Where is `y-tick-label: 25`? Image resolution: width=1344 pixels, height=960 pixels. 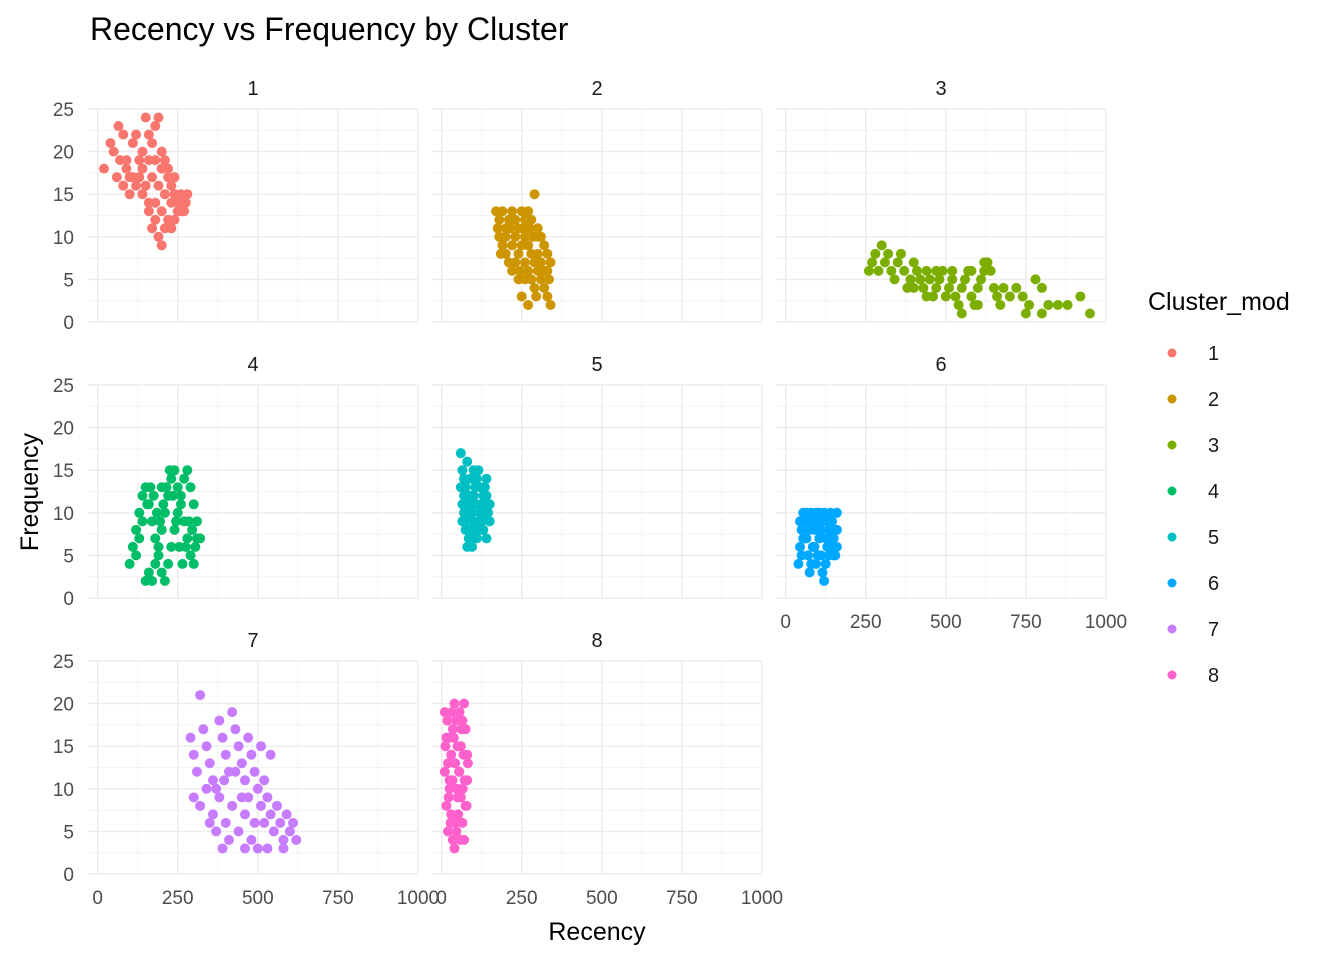 y-tick-label: 25 is located at coordinates (63, 662).